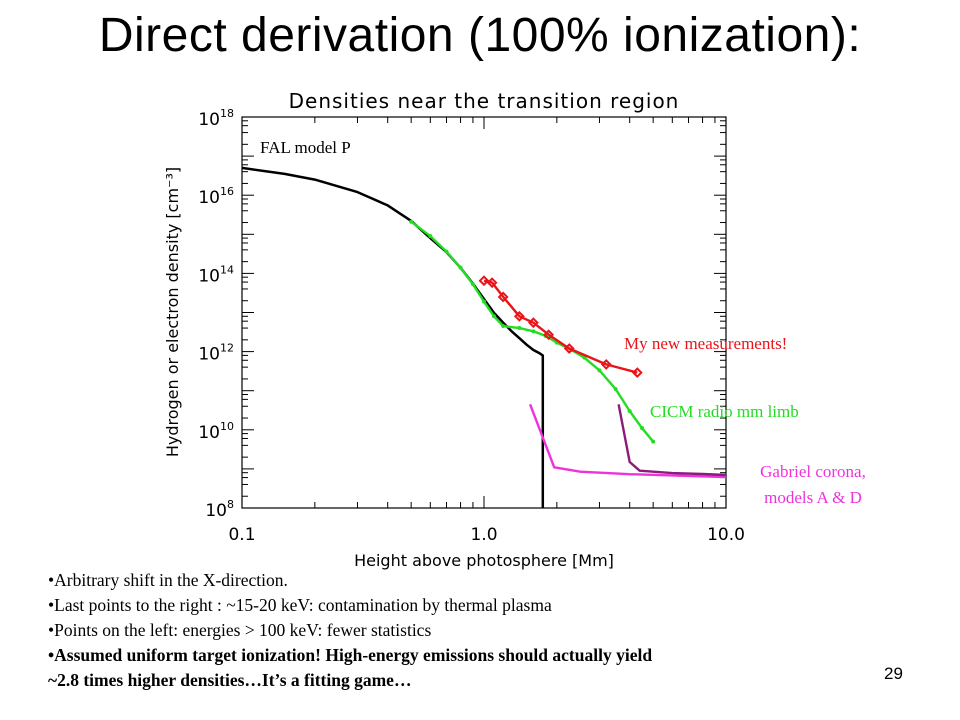 Image resolution: width=960 pixels, height=720 pixels. I want to click on new-measurements-line, so click(560, 326).